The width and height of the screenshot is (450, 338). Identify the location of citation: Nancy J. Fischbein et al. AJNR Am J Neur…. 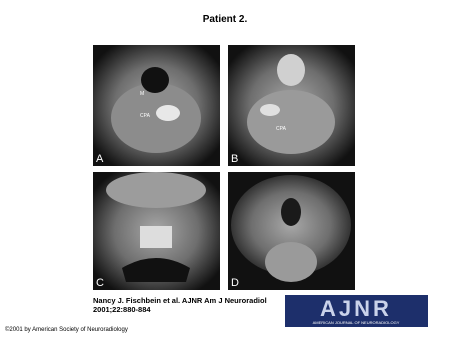
(180, 300).